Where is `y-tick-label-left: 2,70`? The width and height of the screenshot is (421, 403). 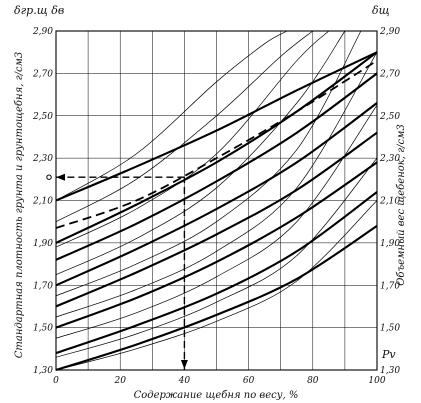 y-tick-label-left: 2,70 is located at coordinates (42, 74).